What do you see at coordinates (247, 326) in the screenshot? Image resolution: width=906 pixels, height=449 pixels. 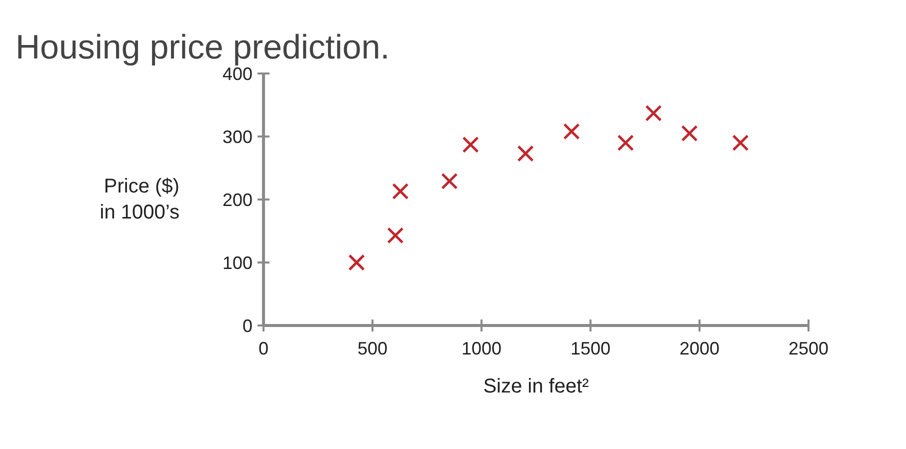 I see `y-tick-label: 0` at bounding box center [247, 326].